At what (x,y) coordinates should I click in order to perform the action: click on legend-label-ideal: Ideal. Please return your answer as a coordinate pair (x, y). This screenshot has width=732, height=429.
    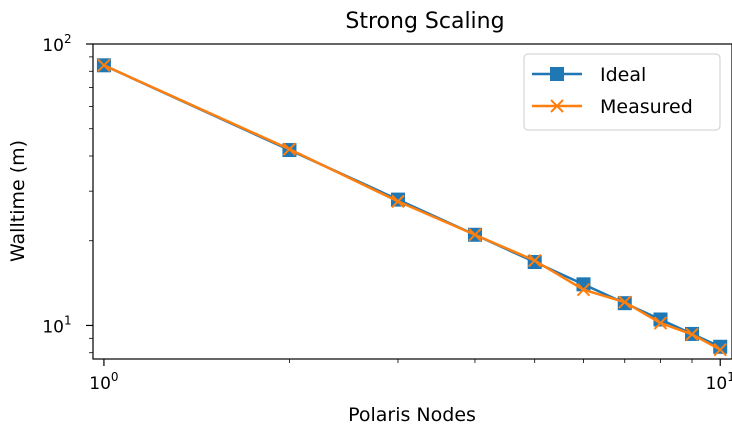
    Looking at the image, I should click on (623, 75).